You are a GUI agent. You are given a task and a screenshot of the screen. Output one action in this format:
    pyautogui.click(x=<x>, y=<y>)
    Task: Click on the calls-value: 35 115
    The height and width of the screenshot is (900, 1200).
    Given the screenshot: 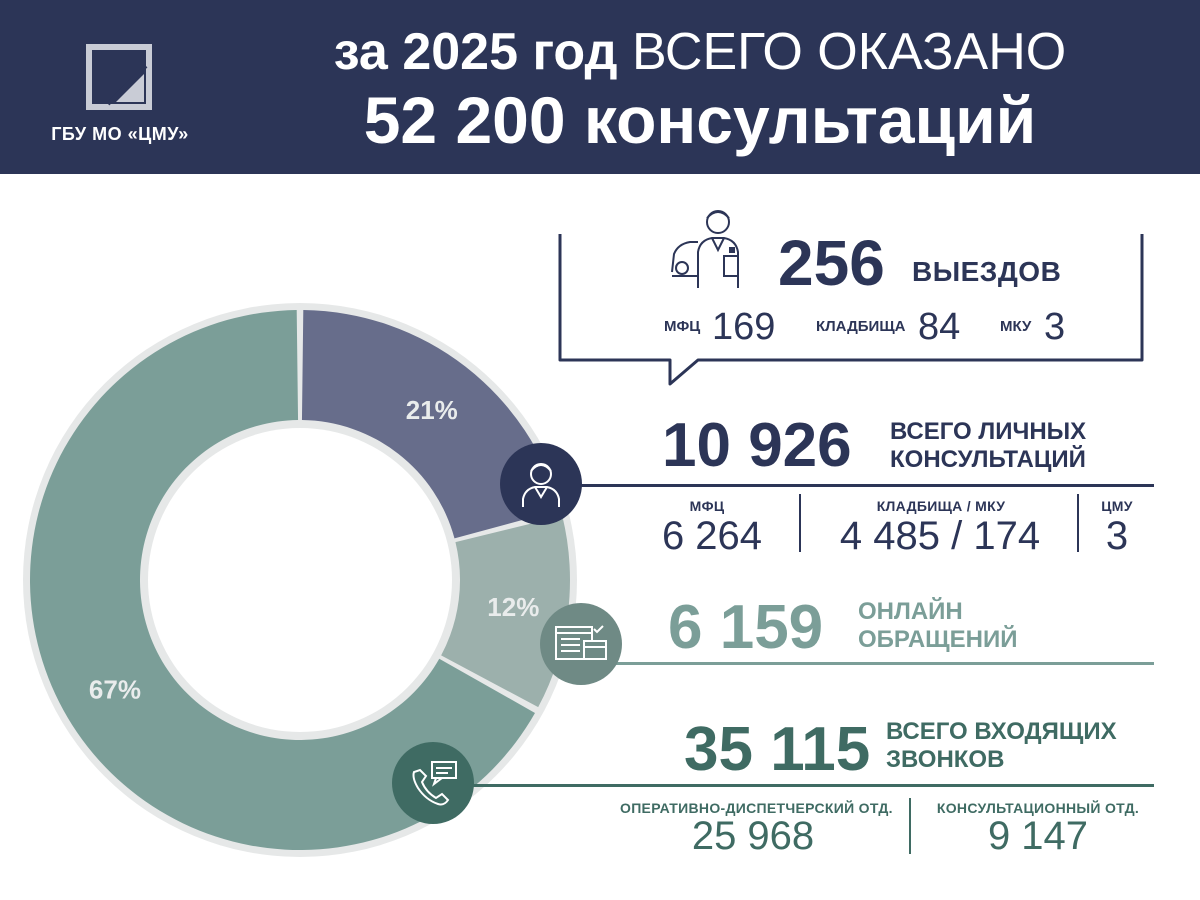 What is the action you would take?
    pyautogui.click(x=777, y=749)
    